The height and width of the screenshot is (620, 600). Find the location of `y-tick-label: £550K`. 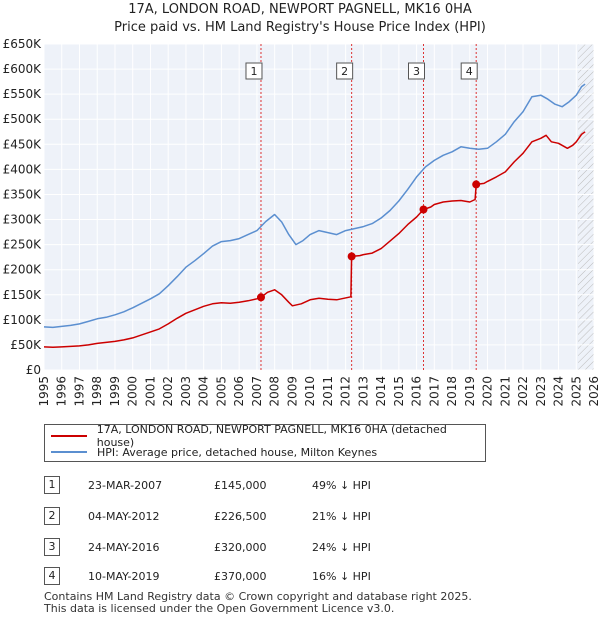

y-tick-label: £550K is located at coordinates (23, 94).